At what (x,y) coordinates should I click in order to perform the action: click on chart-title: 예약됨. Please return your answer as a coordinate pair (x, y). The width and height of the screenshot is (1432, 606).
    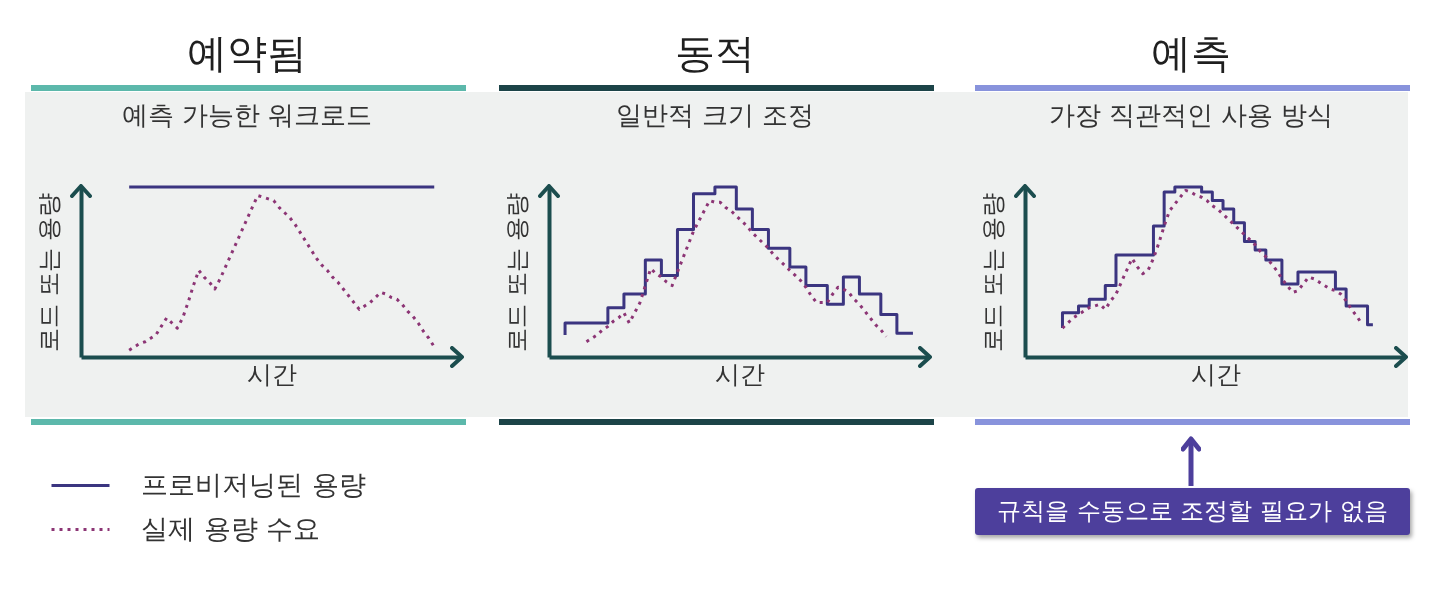
    Looking at the image, I should click on (247, 52).